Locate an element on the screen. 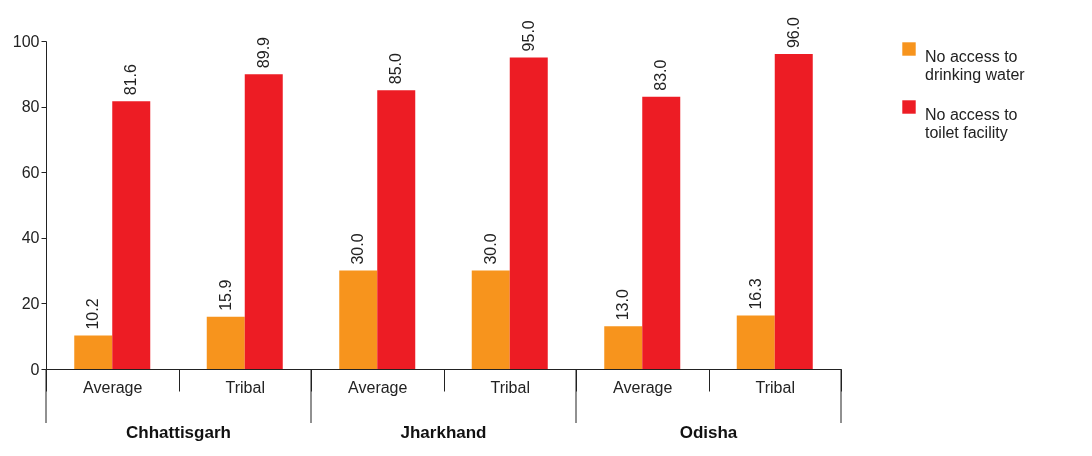 This screenshot has width=1092, height=456. data-label: 81.6 is located at coordinates (131, 80).